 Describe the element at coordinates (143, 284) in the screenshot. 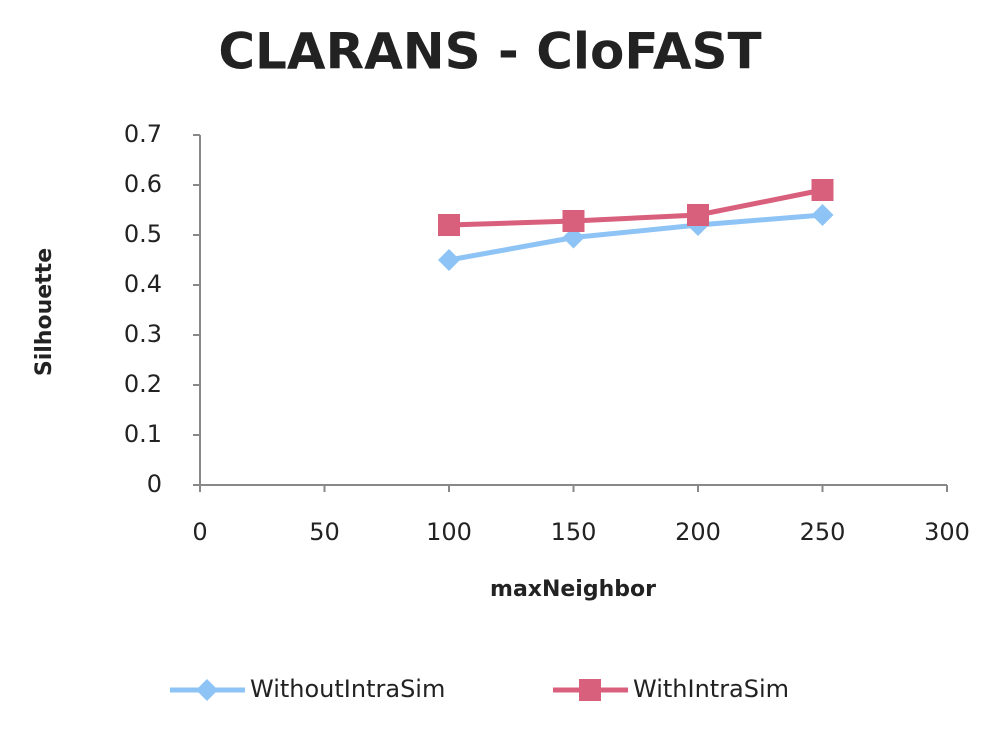

I see `y-tick-label: 0.4` at that location.